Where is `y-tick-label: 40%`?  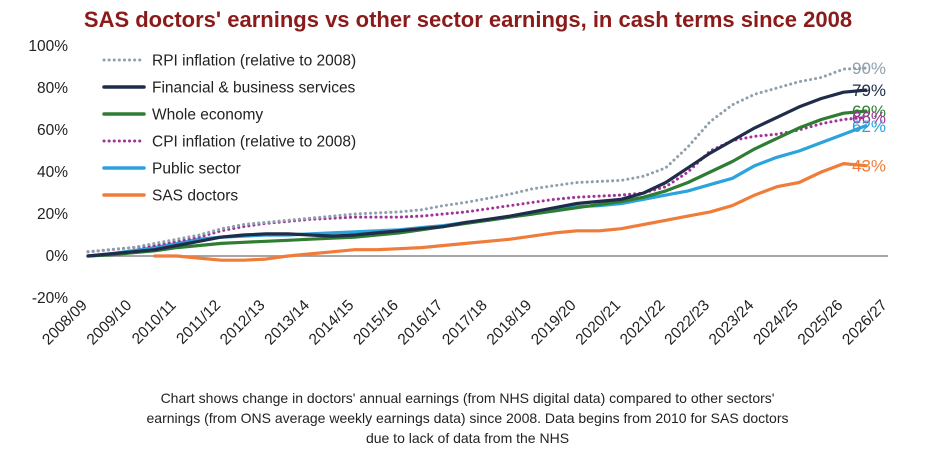
y-tick-label: 40% is located at coordinates (52, 172).